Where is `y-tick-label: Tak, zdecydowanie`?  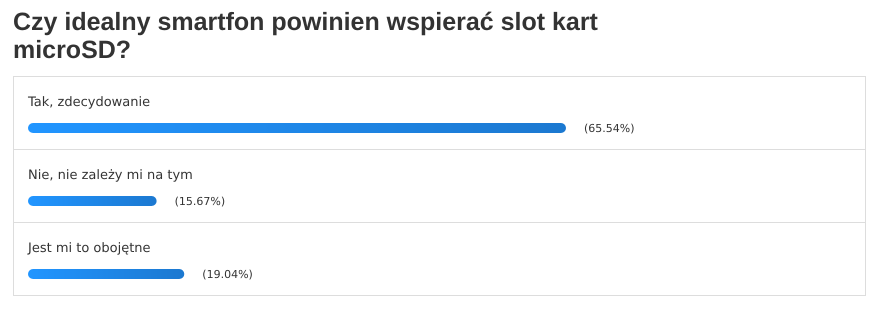
y-tick-label: Tak, zdecydowanie is located at coordinates (88, 102).